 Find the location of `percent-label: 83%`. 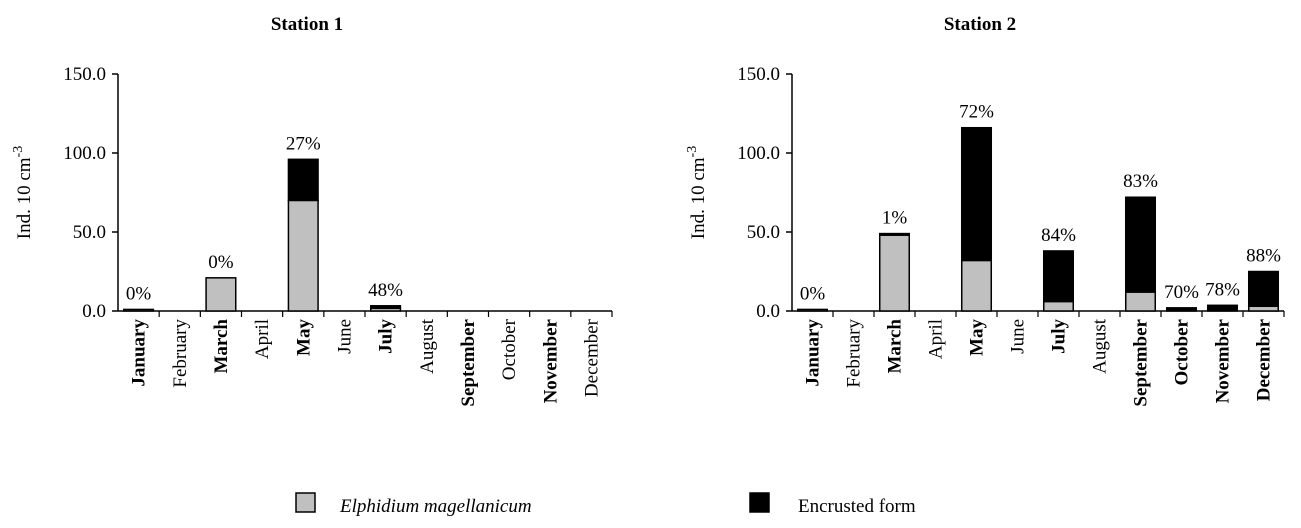

percent-label: 83% is located at coordinates (1140, 181).